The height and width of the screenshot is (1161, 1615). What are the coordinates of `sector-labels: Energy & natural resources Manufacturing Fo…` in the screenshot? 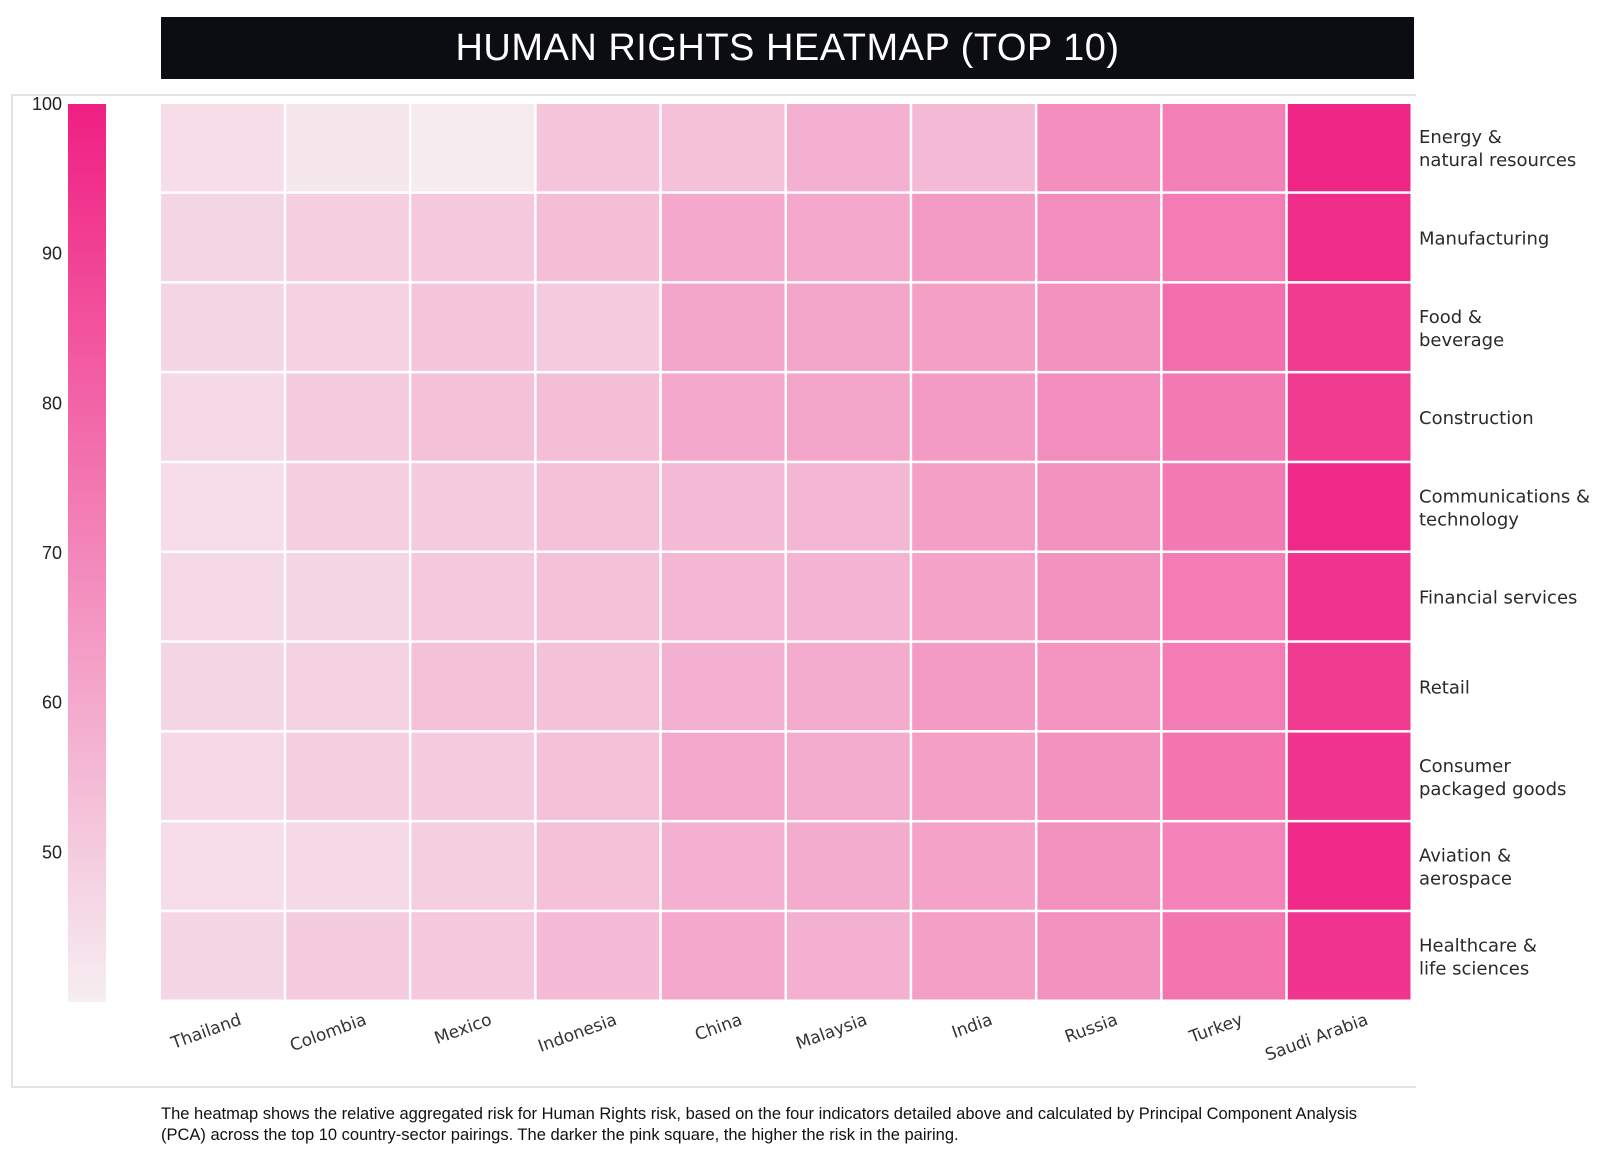 It's located at (1504, 553).